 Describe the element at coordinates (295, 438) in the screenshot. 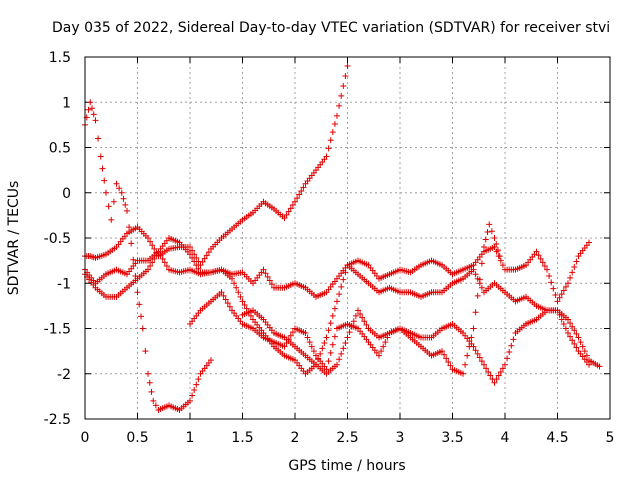

I see `x-tick-label: 2` at that location.